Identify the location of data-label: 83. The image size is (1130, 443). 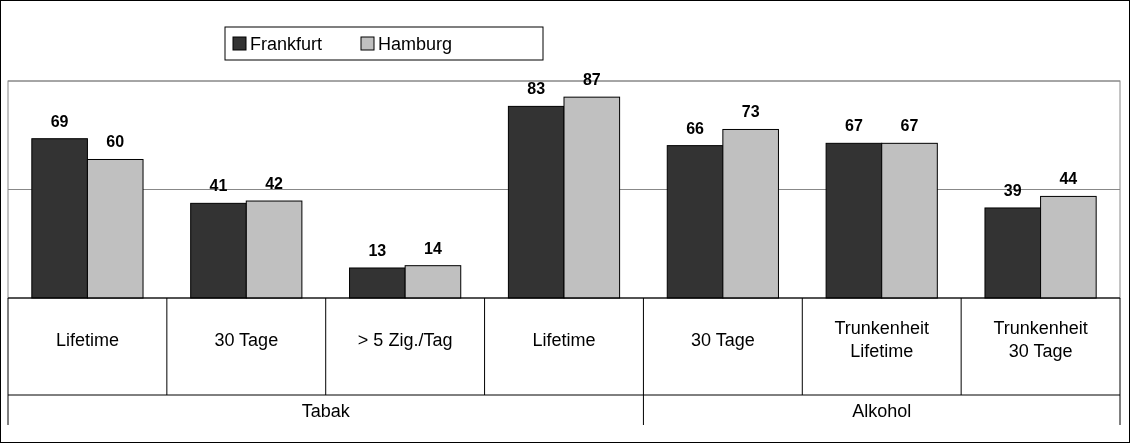
(536, 89).